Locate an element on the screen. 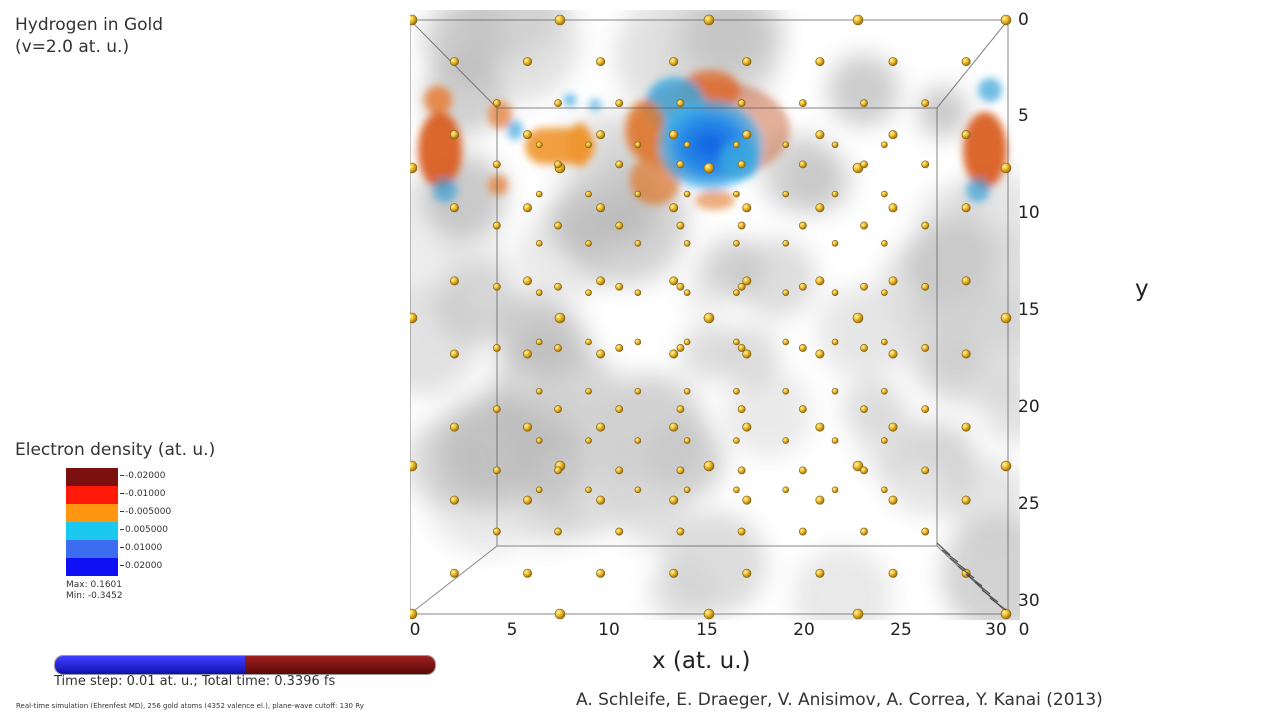 The width and height of the screenshot is (1280, 720). y-tick: 25 is located at coordinates (1029, 504).